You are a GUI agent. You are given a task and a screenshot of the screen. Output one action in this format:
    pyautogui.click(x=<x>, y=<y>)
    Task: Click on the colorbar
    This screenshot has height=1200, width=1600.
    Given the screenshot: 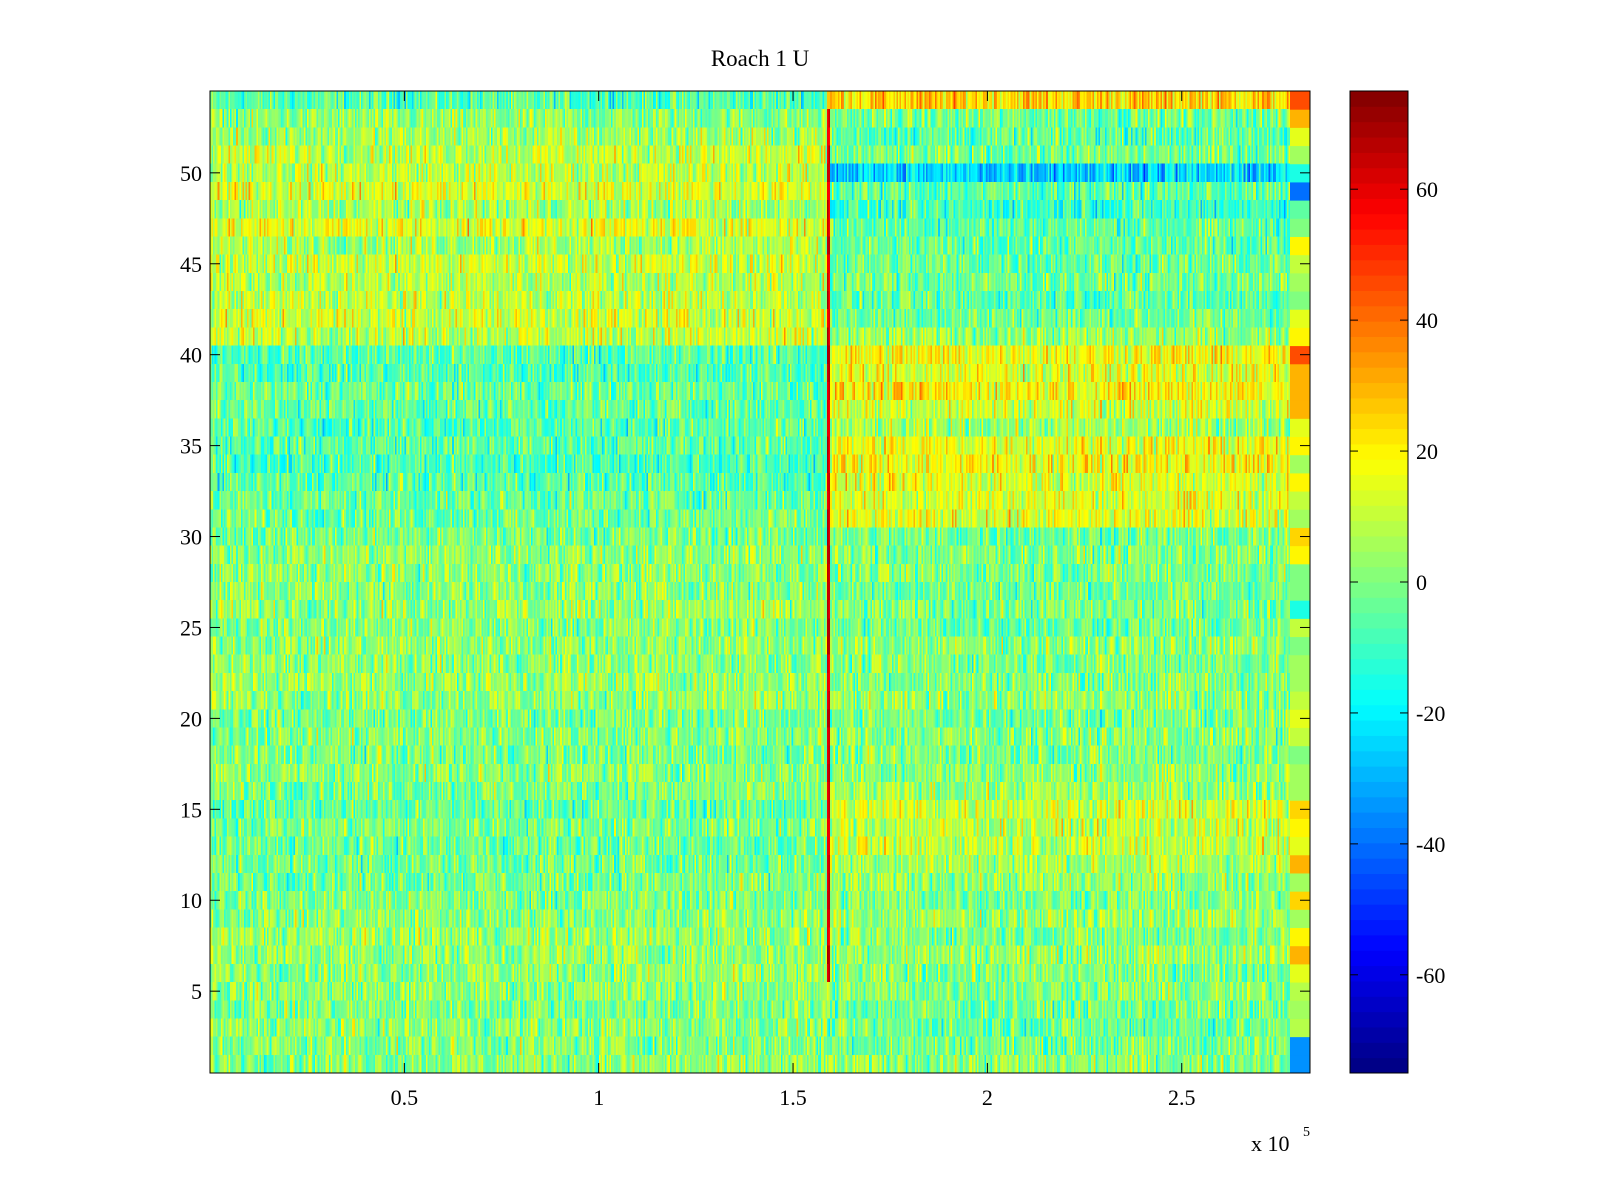 What is the action you would take?
    pyautogui.click(x=1379, y=582)
    